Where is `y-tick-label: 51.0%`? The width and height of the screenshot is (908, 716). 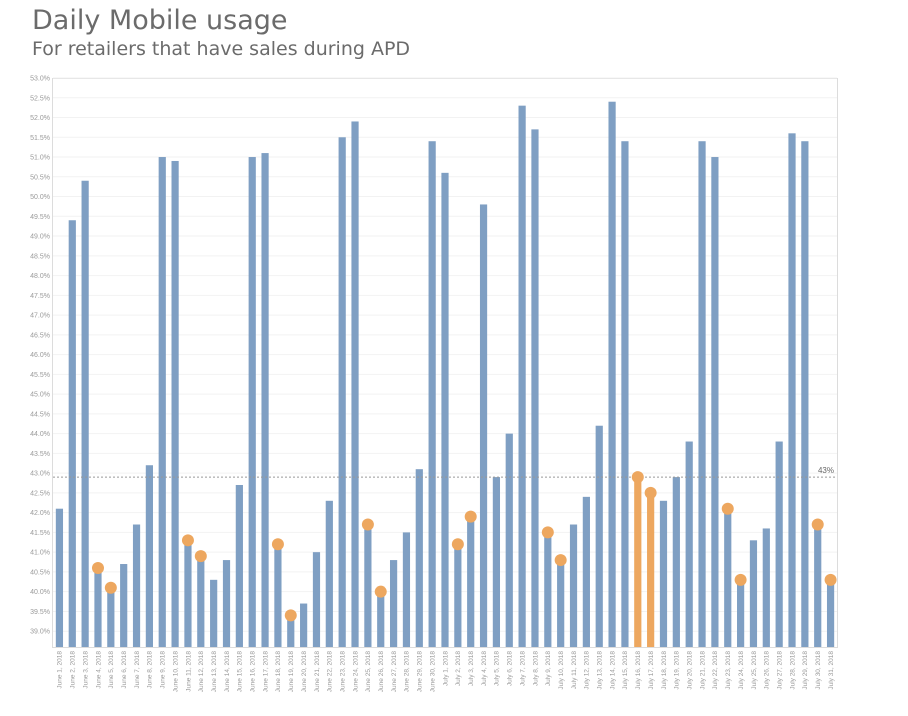 y-tick-label: 51.0% is located at coordinates (40, 158).